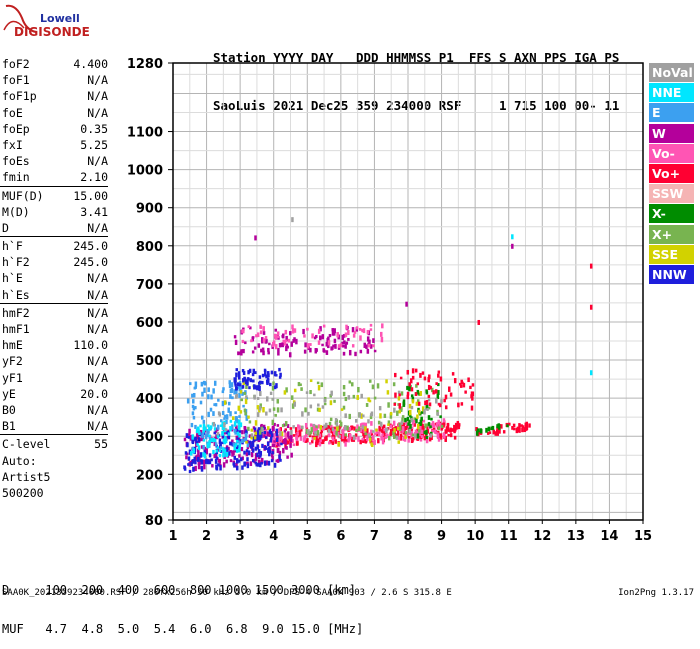 This screenshot has width=700, height=649. What do you see at coordinates (671, 72) in the screenshot?
I see `legend-item: NoVal` at bounding box center [671, 72].